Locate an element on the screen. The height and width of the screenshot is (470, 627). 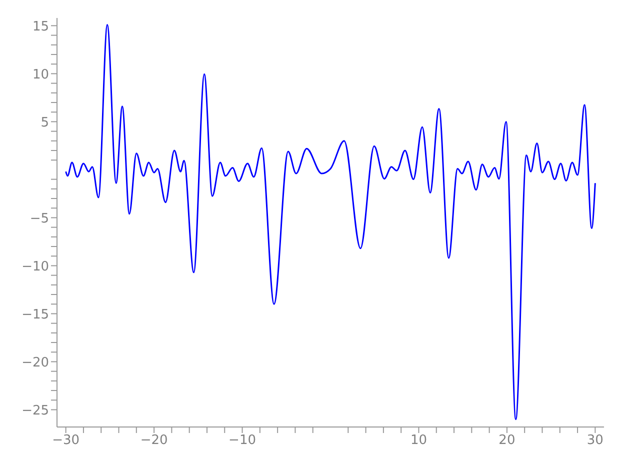
y-tick-label: −15 is located at coordinates (35, 314).